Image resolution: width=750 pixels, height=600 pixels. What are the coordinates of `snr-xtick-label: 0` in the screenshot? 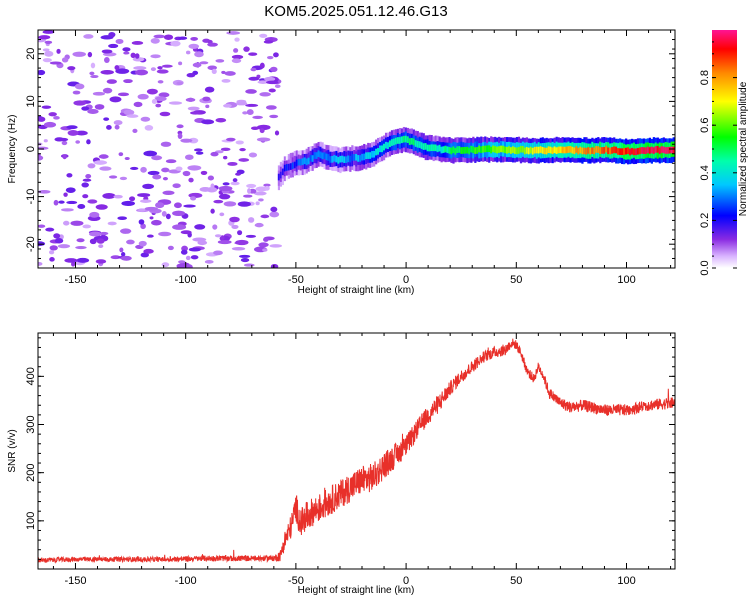 It's located at (406, 581).